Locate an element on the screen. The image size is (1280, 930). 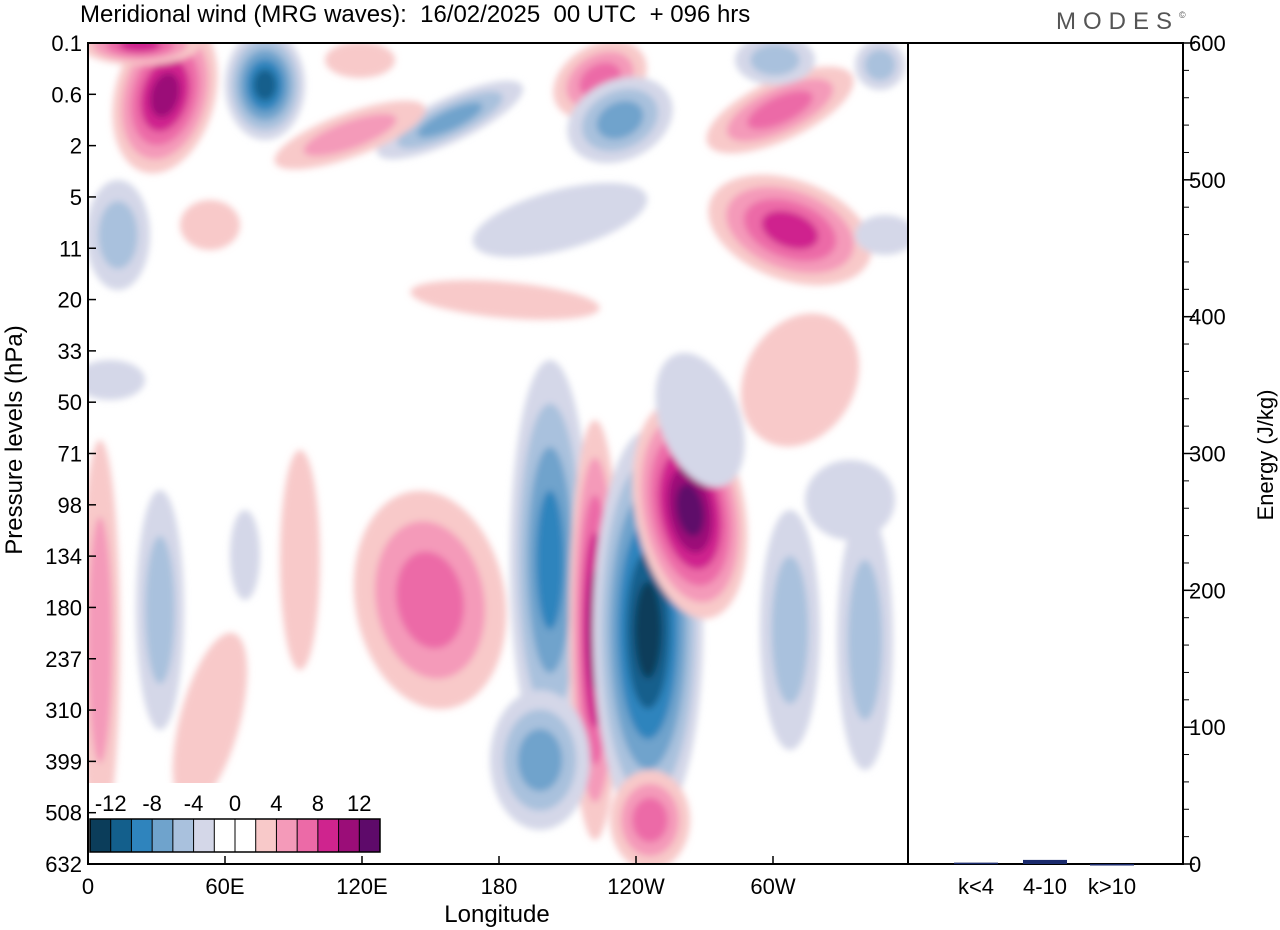
y-tick-label: 2 is located at coordinates (76, 146).